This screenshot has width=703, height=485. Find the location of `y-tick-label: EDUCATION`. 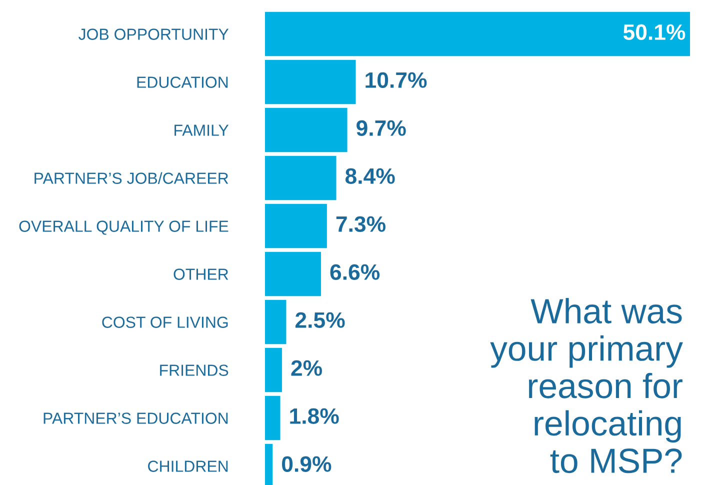

y-tick-label: EDUCATION is located at coordinates (182, 82).